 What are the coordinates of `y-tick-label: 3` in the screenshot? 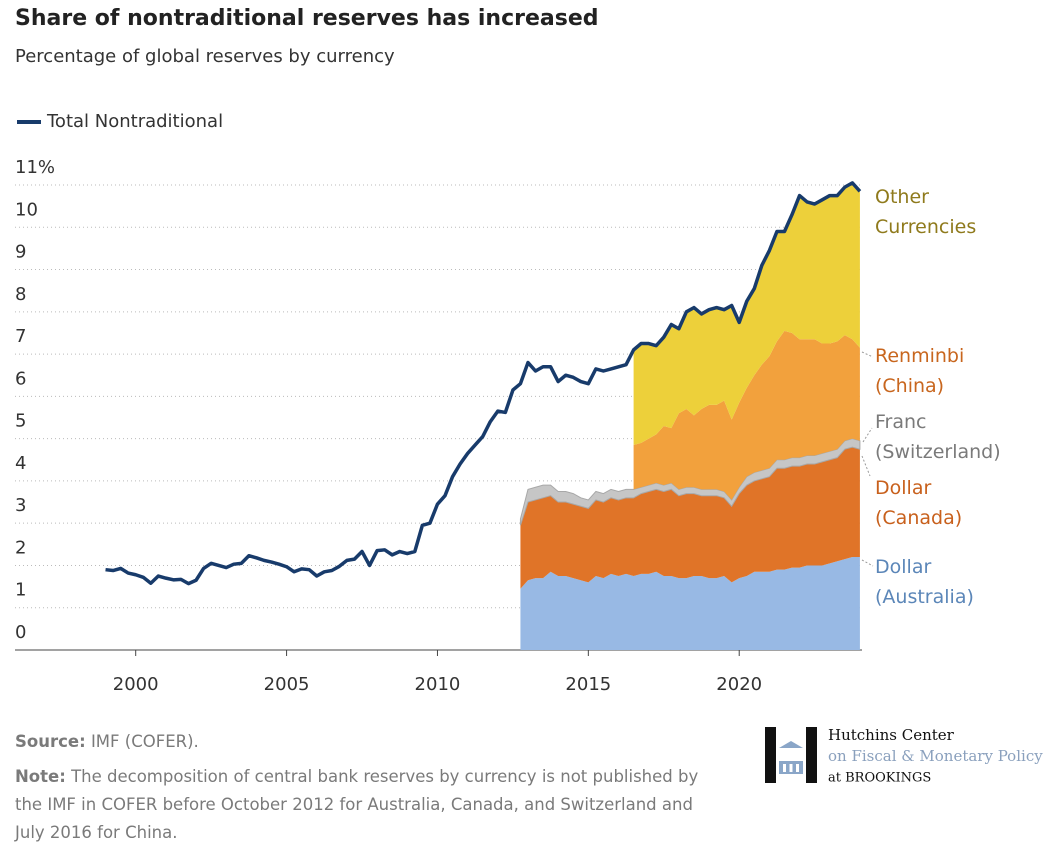 It's located at (20, 505).